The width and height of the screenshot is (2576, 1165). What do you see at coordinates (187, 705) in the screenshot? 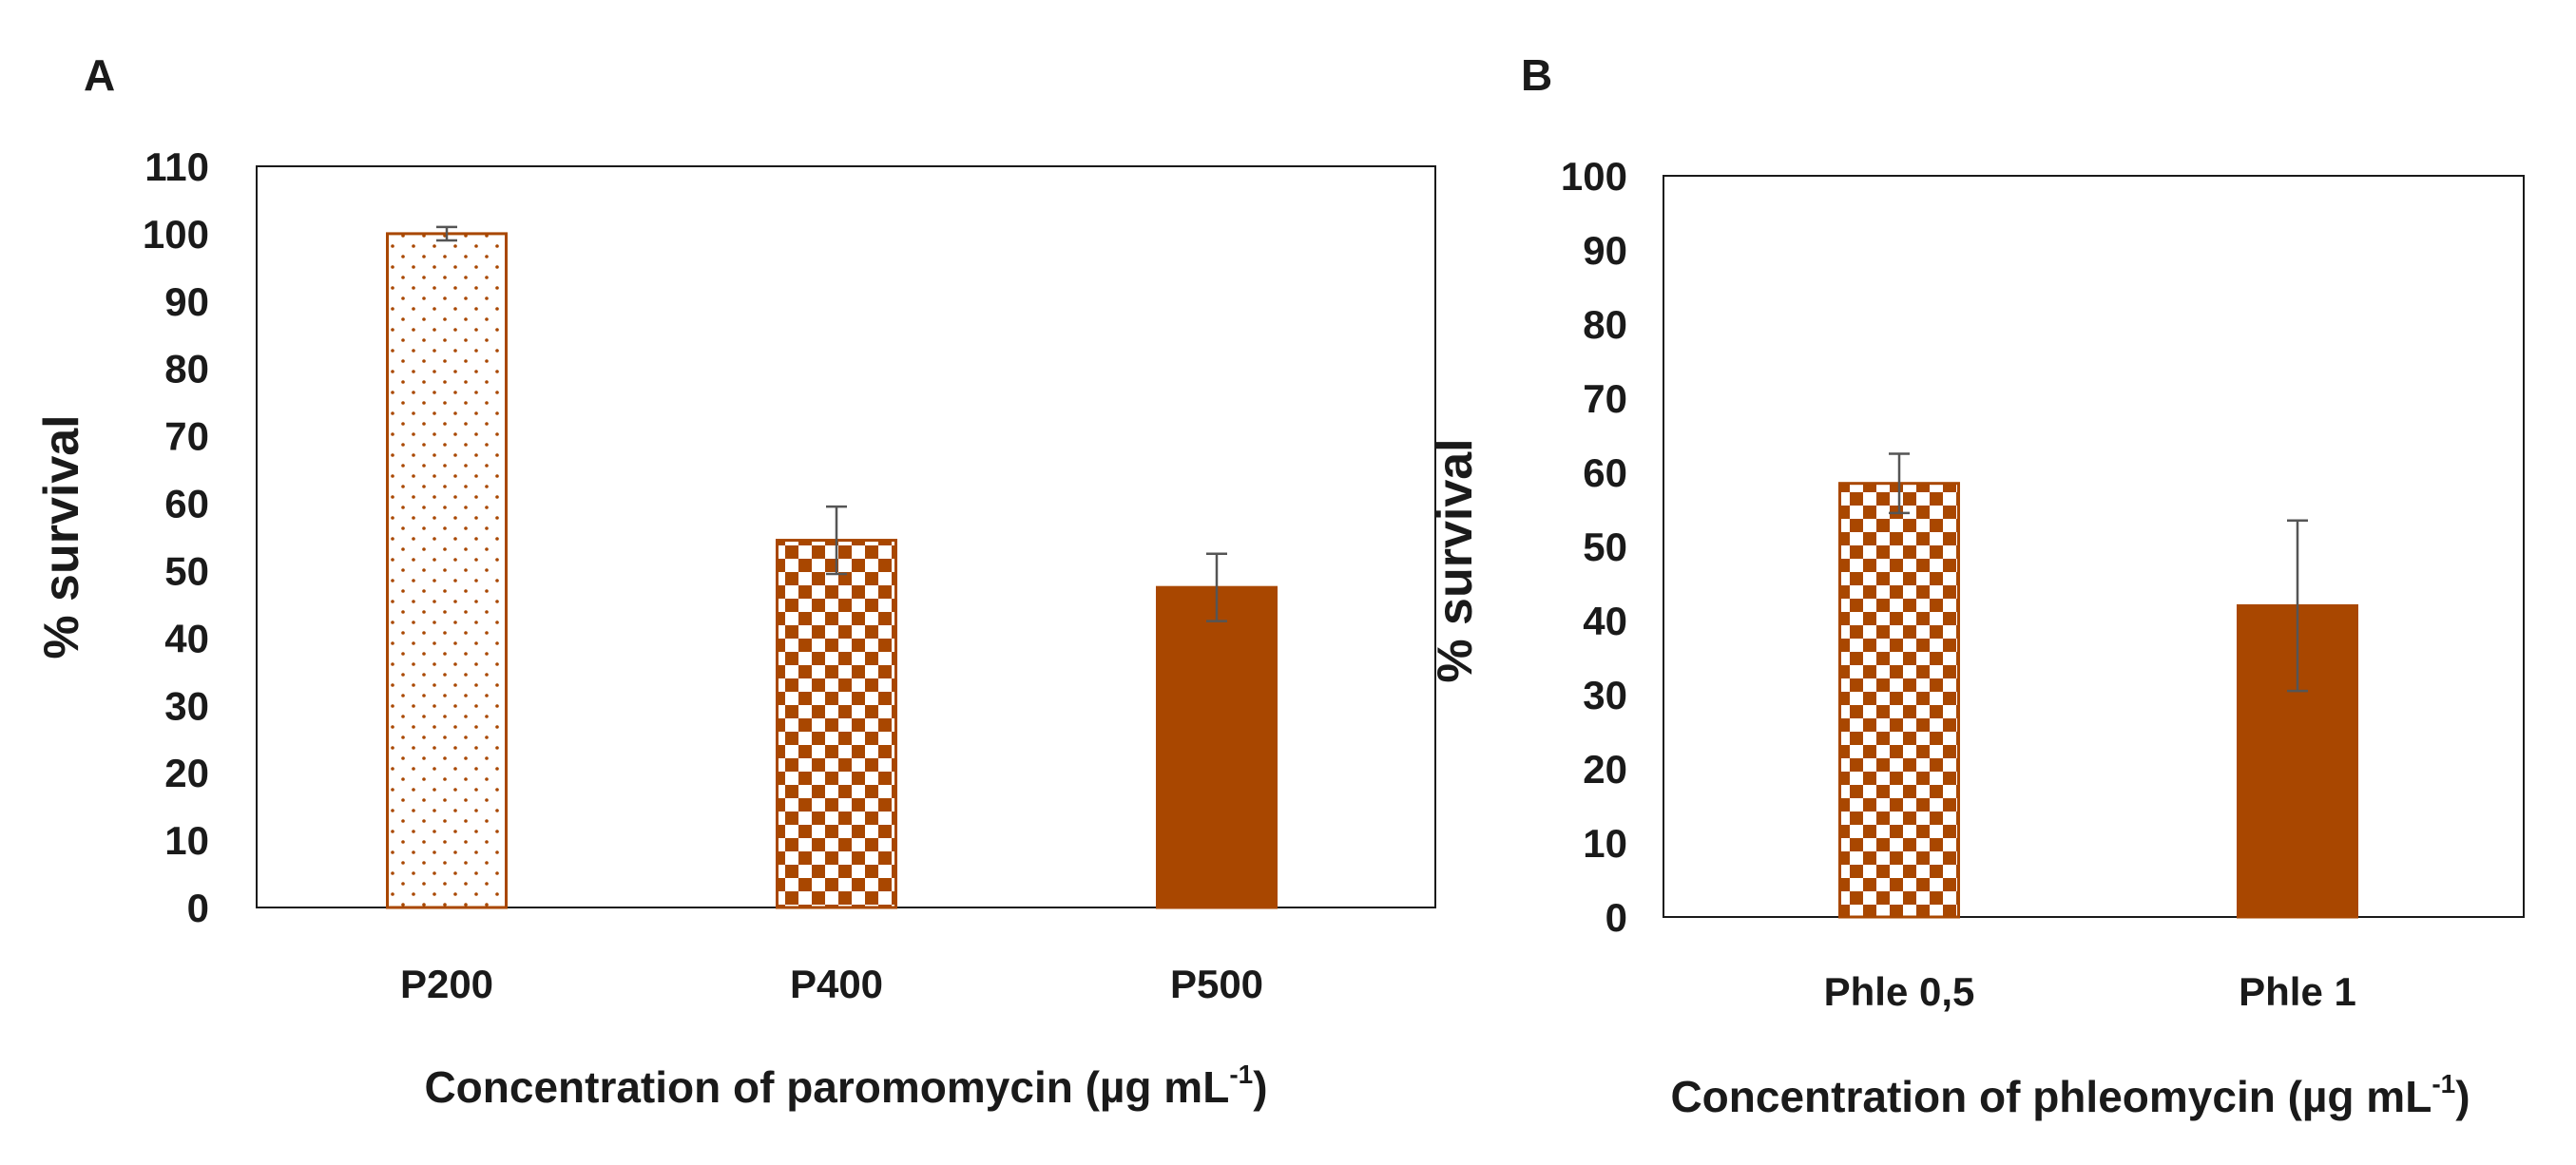
I see `y-tick-label-a-3: 30` at bounding box center [187, 705].